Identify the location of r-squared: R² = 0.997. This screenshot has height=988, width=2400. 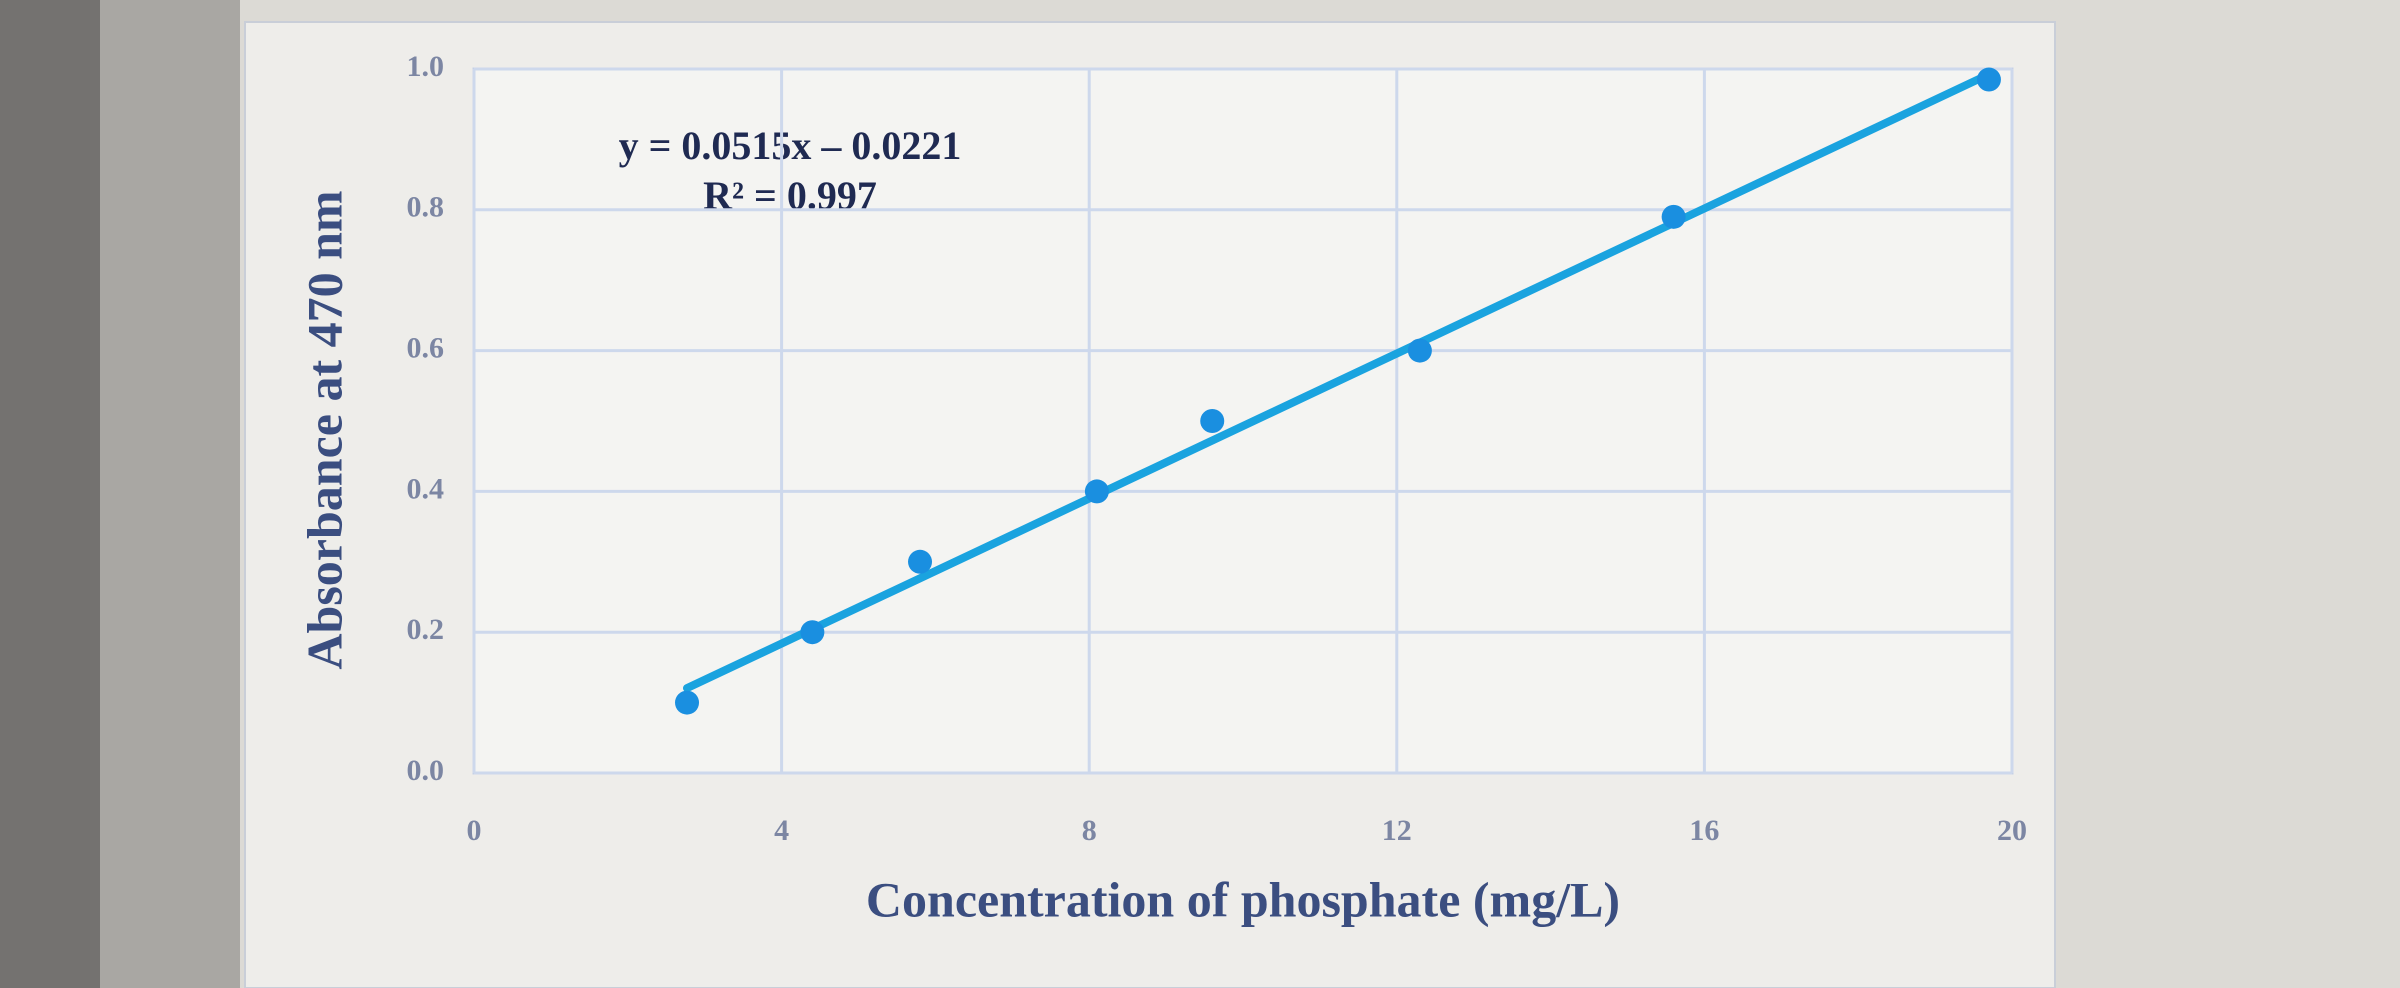
(790, 195).